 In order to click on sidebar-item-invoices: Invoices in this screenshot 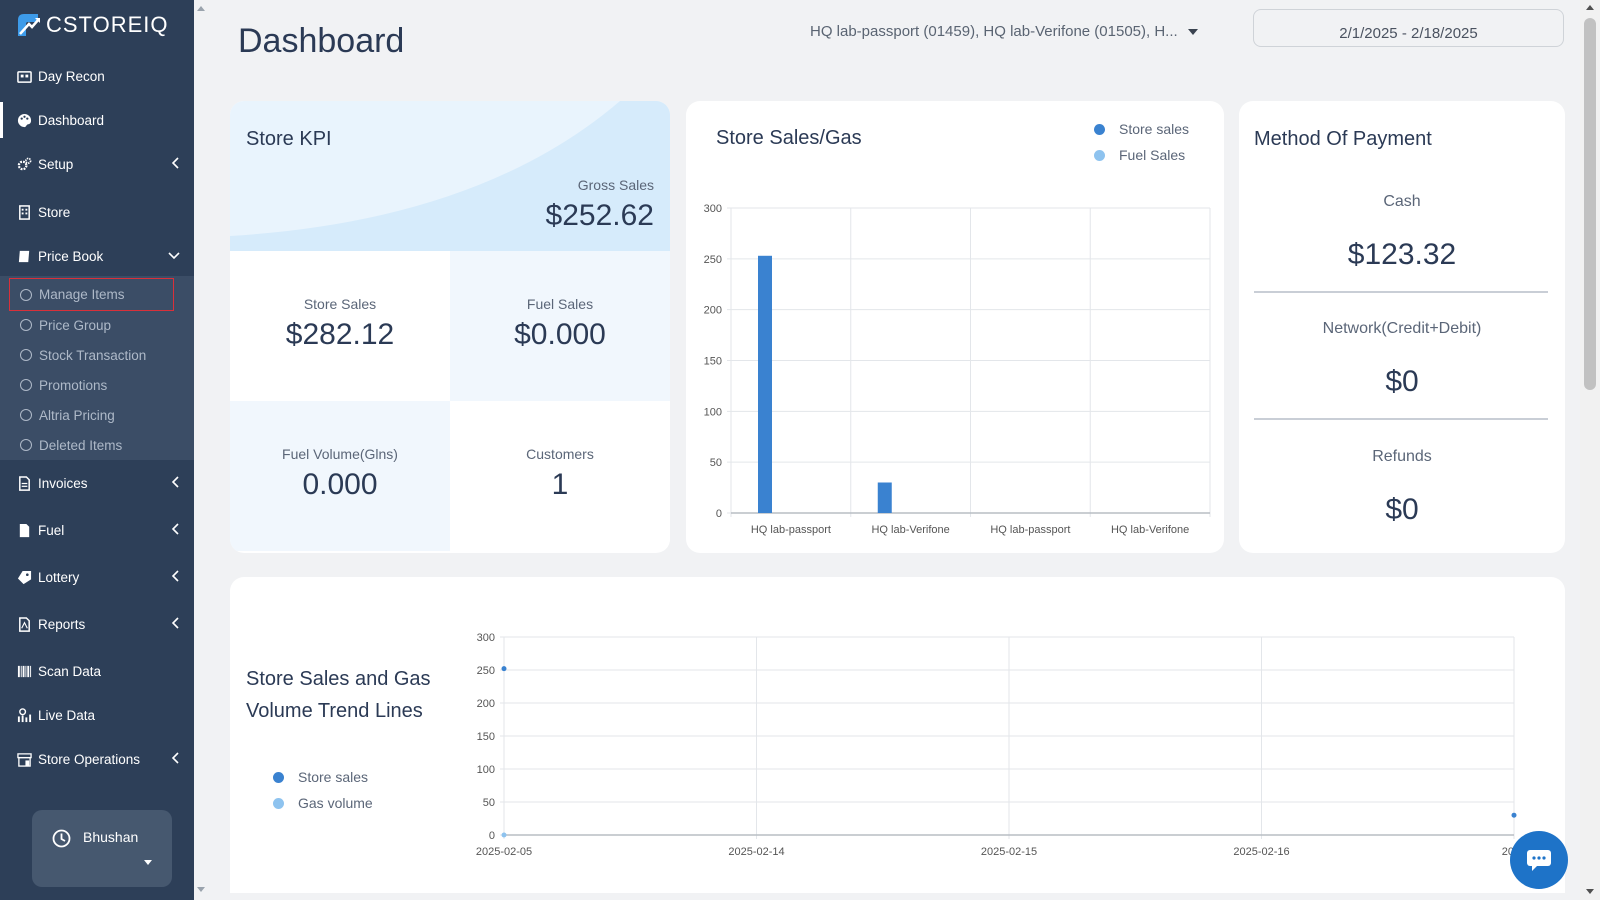, I will do `click(97, 483)`.